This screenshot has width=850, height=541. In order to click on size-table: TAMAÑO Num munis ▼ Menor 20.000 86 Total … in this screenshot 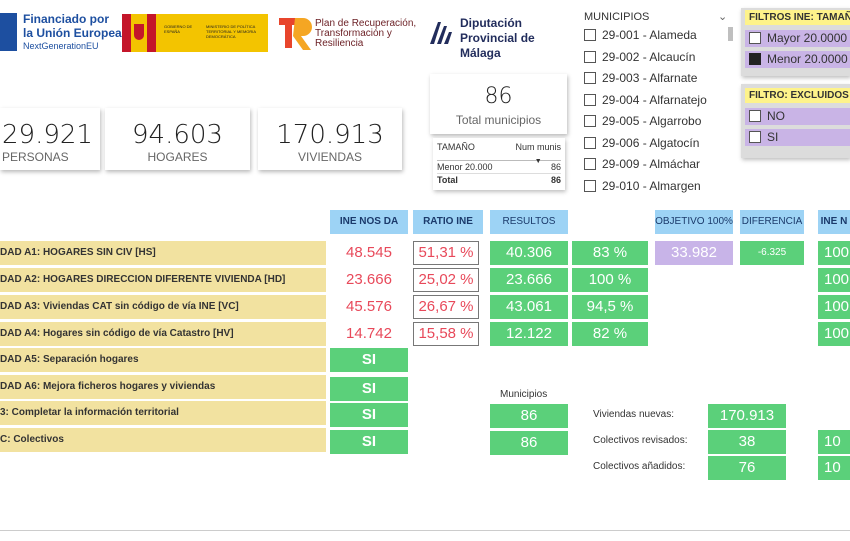, I will do `click(499, 164)`.